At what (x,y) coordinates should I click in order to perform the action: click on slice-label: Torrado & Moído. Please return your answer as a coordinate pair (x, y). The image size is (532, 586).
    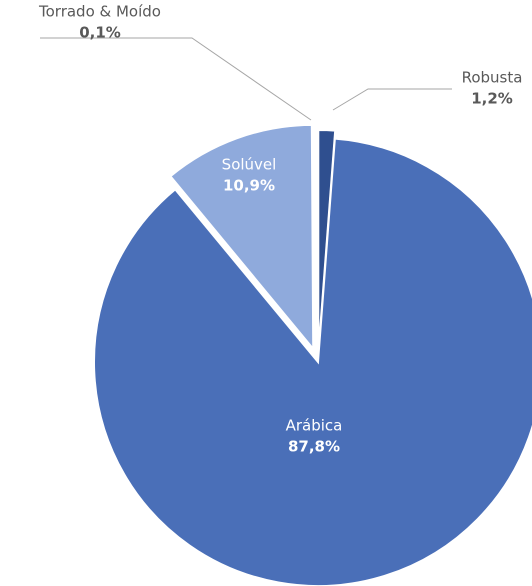
    Looking at the image, I should click on (99, 12).